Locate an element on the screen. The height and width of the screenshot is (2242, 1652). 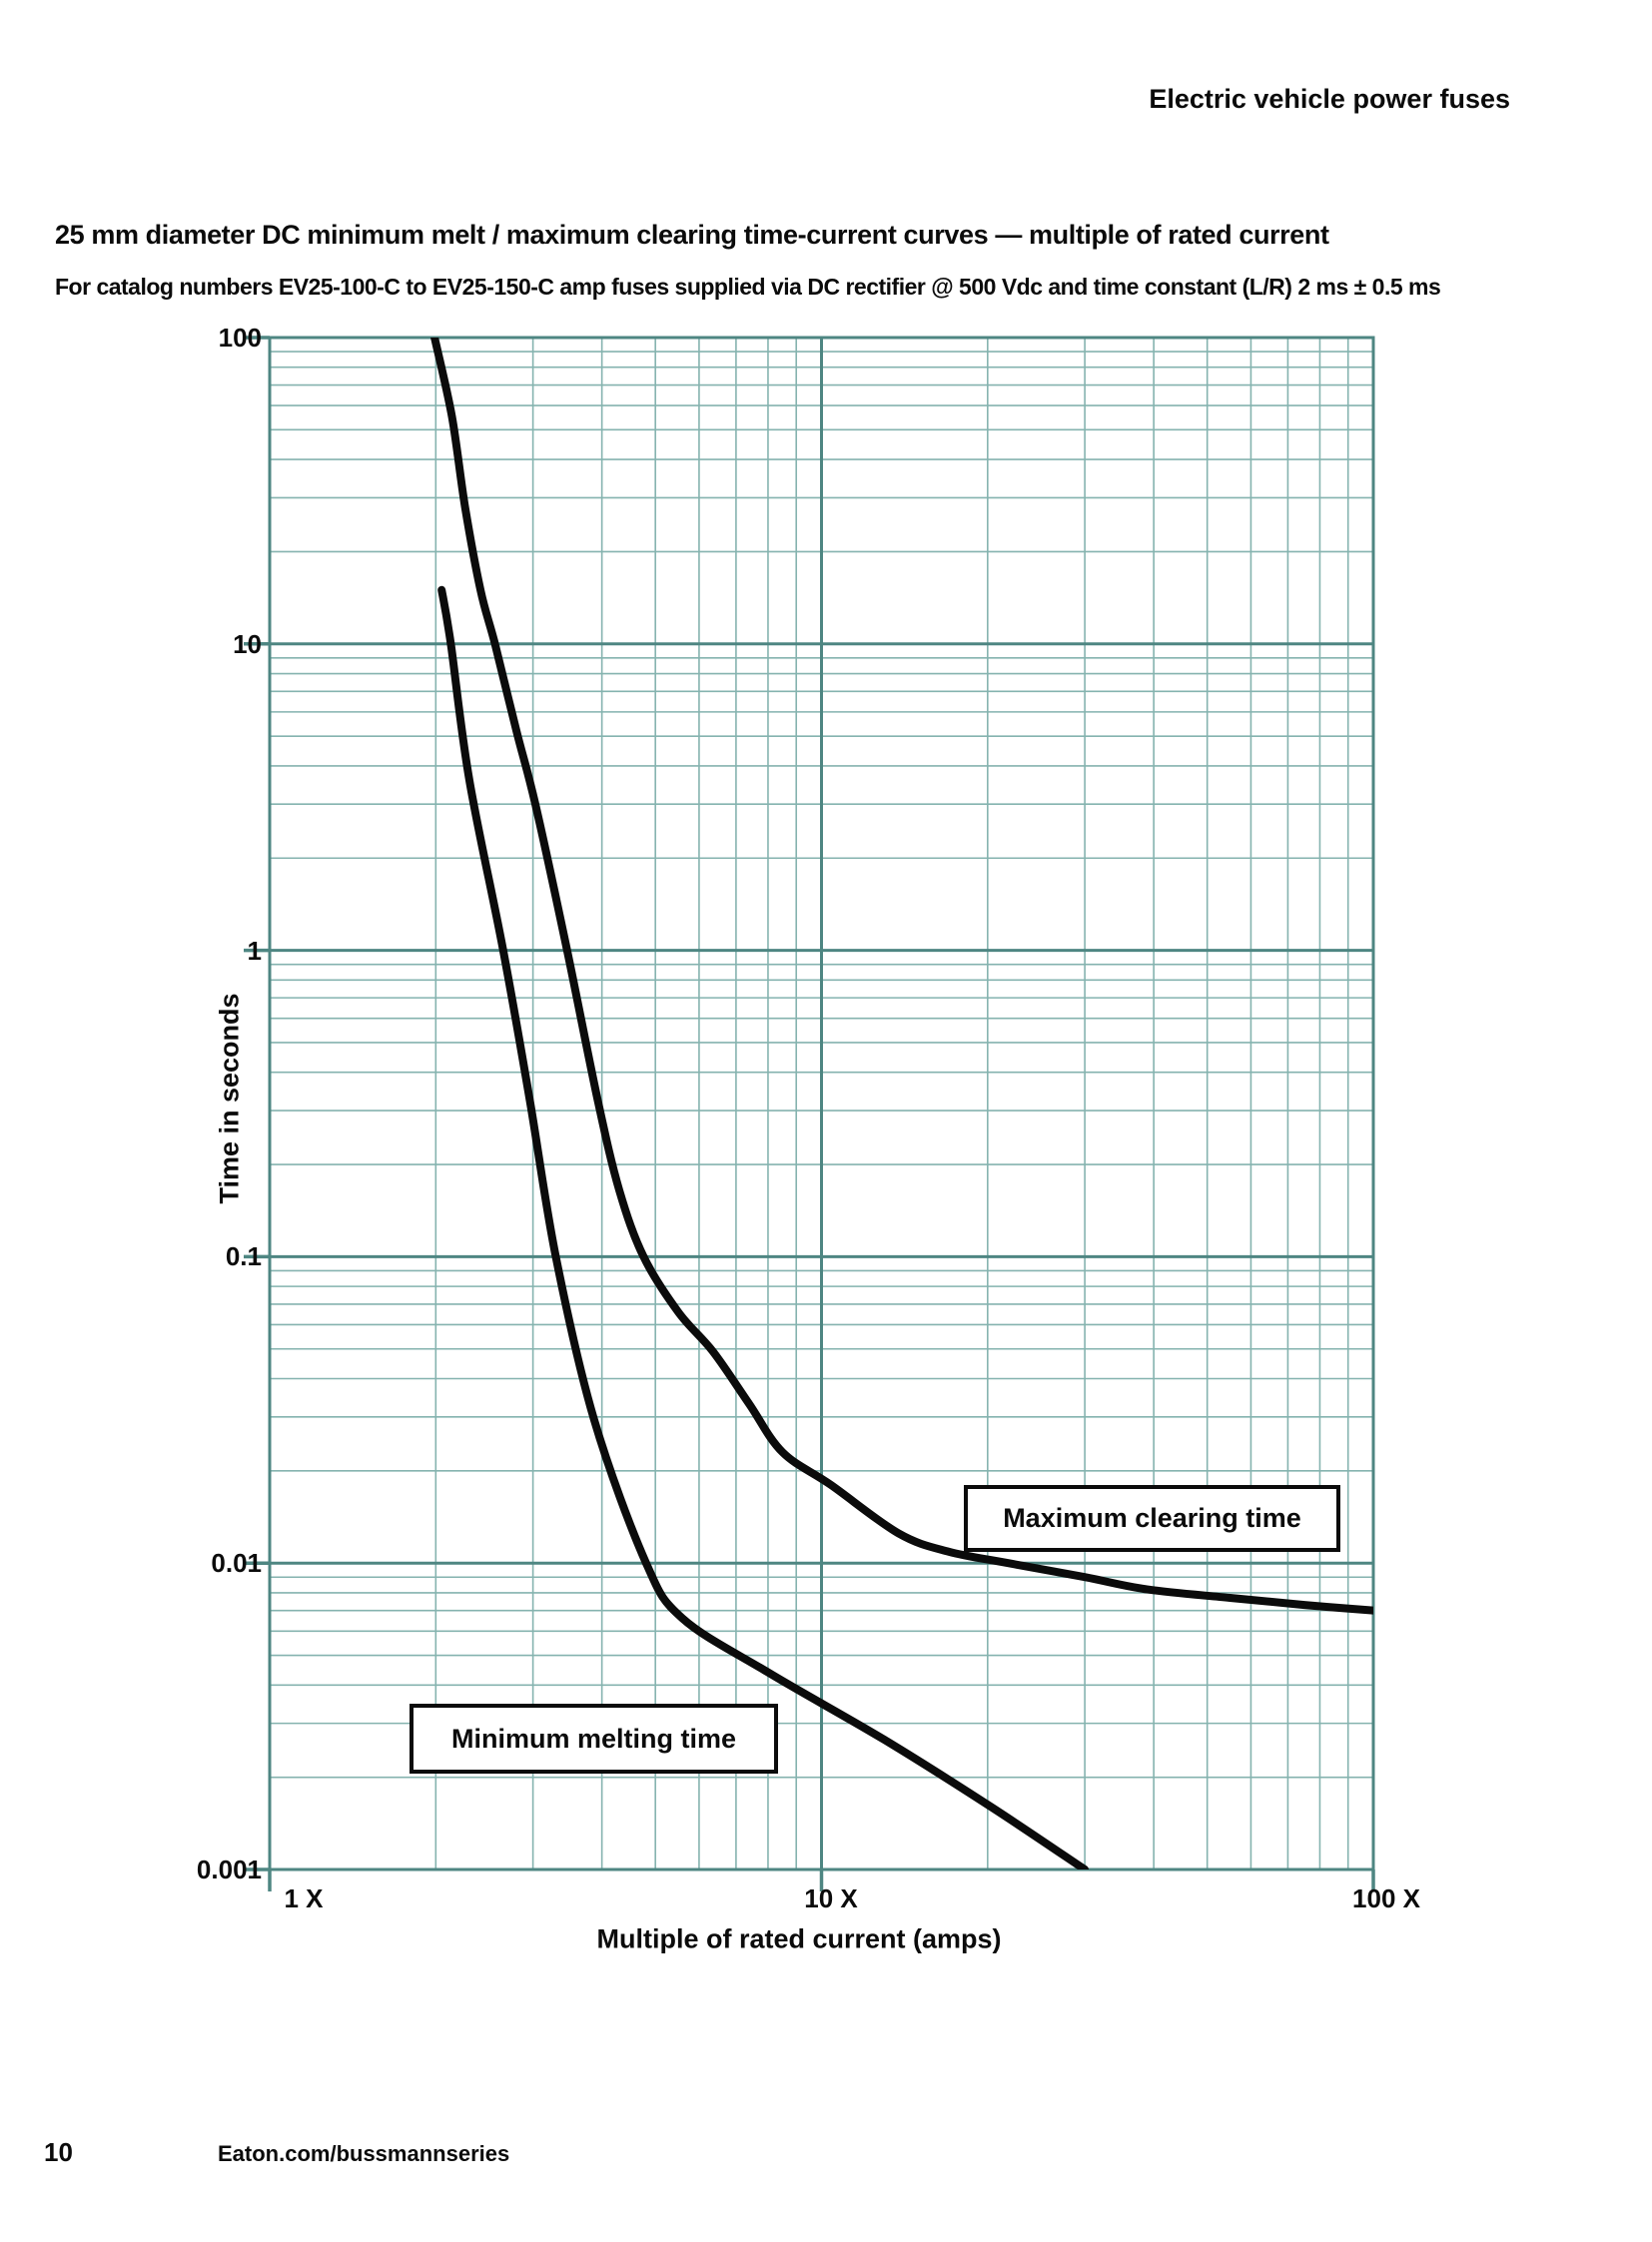
max-clearing-time-label: Maximum clearing time is located at coordinates (1152, 1518).